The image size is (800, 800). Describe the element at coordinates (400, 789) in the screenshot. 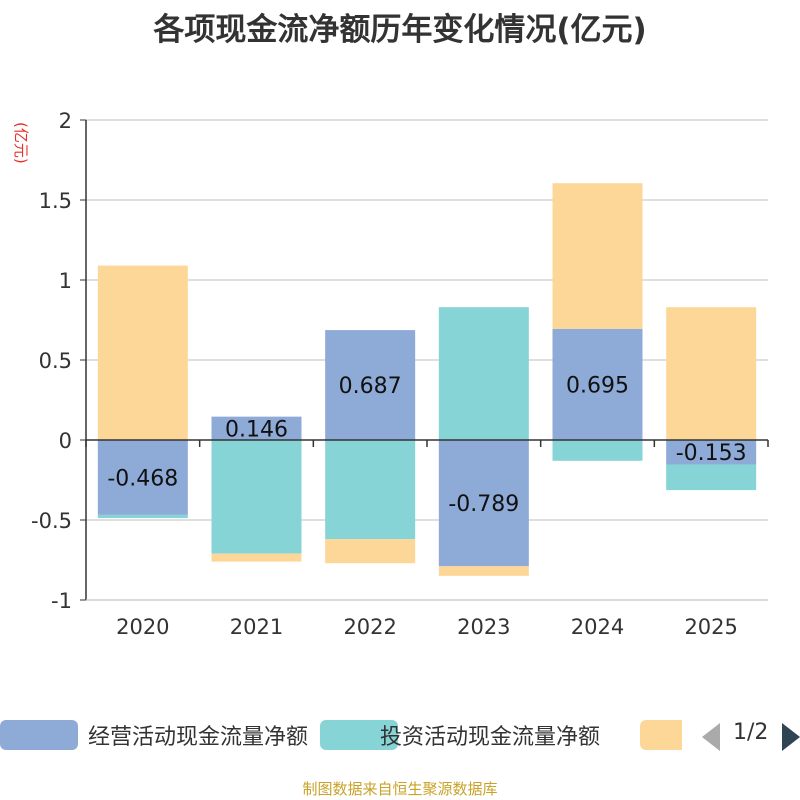

I see `data-source-note: 制图数据来自恒生聚源数据库` at that location.